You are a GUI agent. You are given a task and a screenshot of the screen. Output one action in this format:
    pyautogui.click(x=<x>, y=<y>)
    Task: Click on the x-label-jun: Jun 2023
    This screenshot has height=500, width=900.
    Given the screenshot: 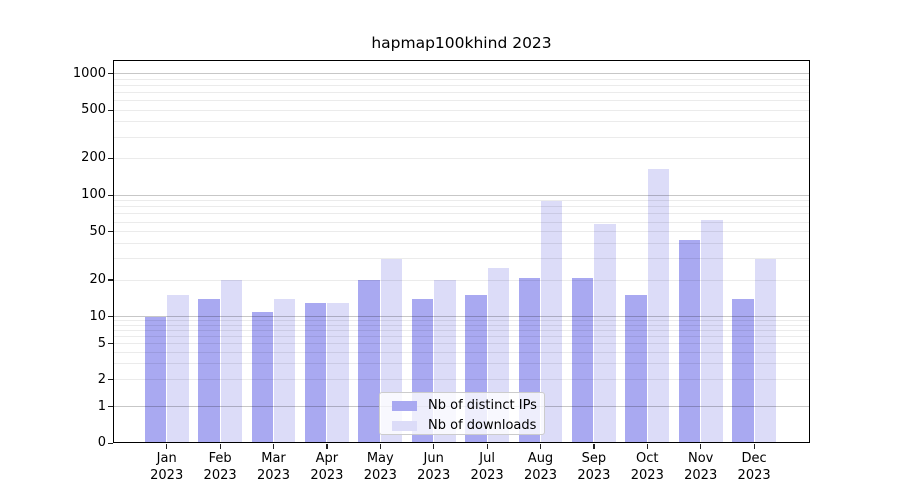 What is the action you would take?
    pyautogui.click(x=434, y=467)
    